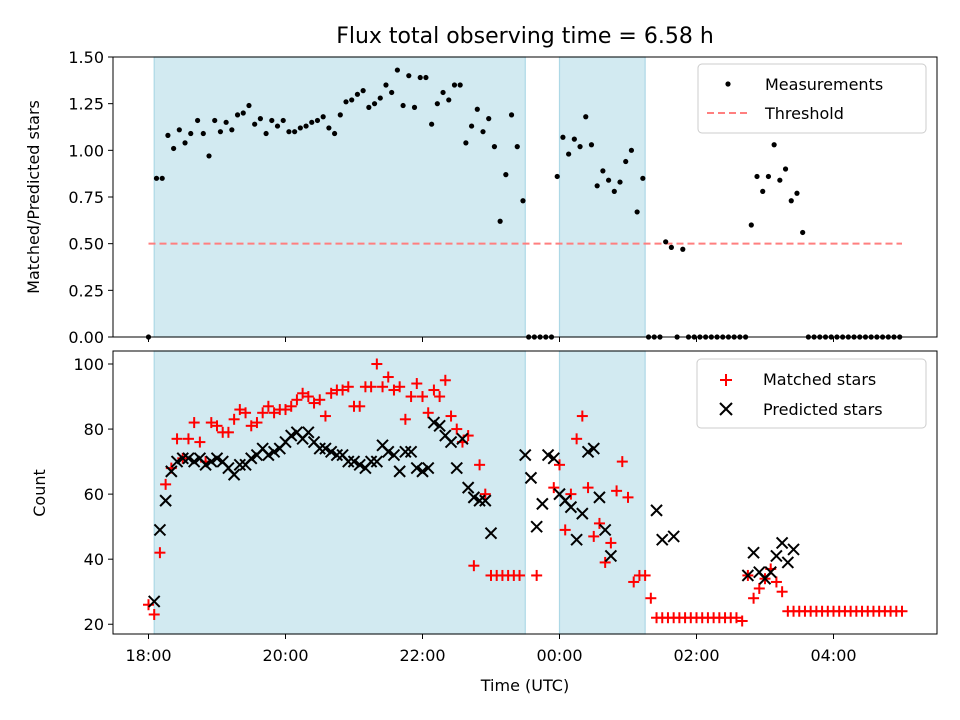 This screenshot has height=720, width=960. Describe the element at coordinates (94, 559) in the screenshot. I see `y-tick-label: 40` at that location.